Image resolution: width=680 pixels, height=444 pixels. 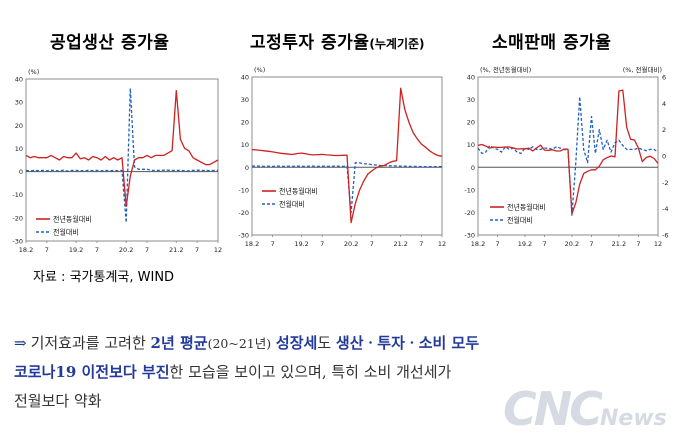 I want to click on source-note: 자료 : 국가통계국, WIND, so click(x=104, y=277).